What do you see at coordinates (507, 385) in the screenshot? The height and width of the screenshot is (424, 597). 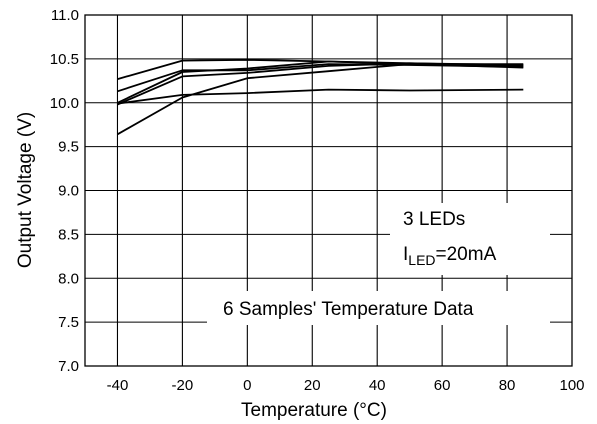 I see `x-tick-label: 80` at bounding box center [507, 385].